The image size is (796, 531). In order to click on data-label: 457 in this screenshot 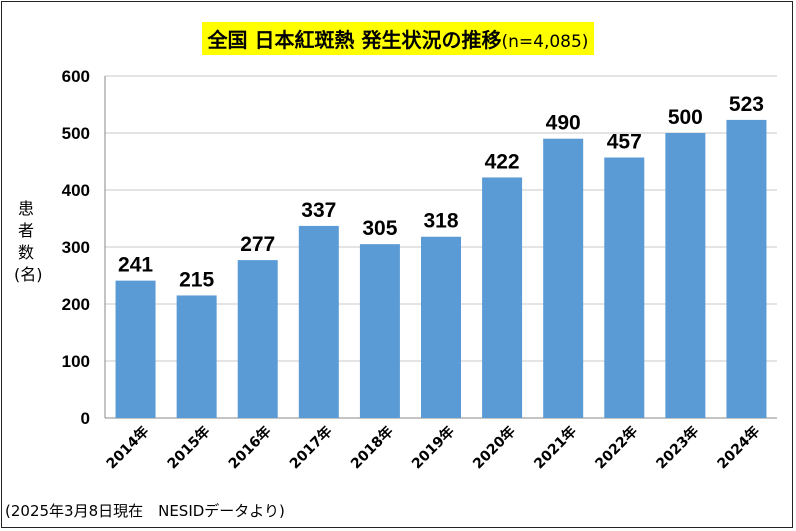, I will do `click(624, 142)`.